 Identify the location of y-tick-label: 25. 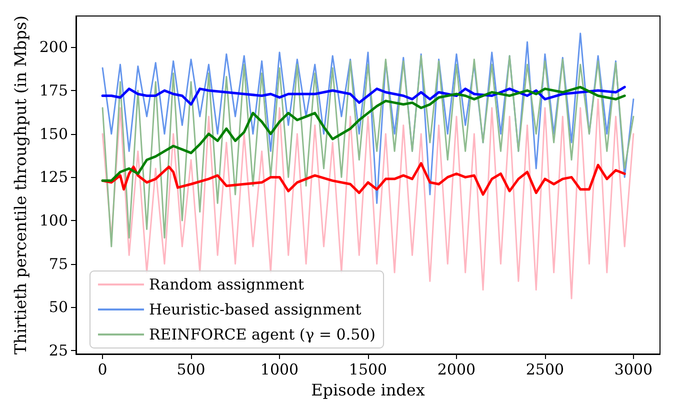
(58, 351).